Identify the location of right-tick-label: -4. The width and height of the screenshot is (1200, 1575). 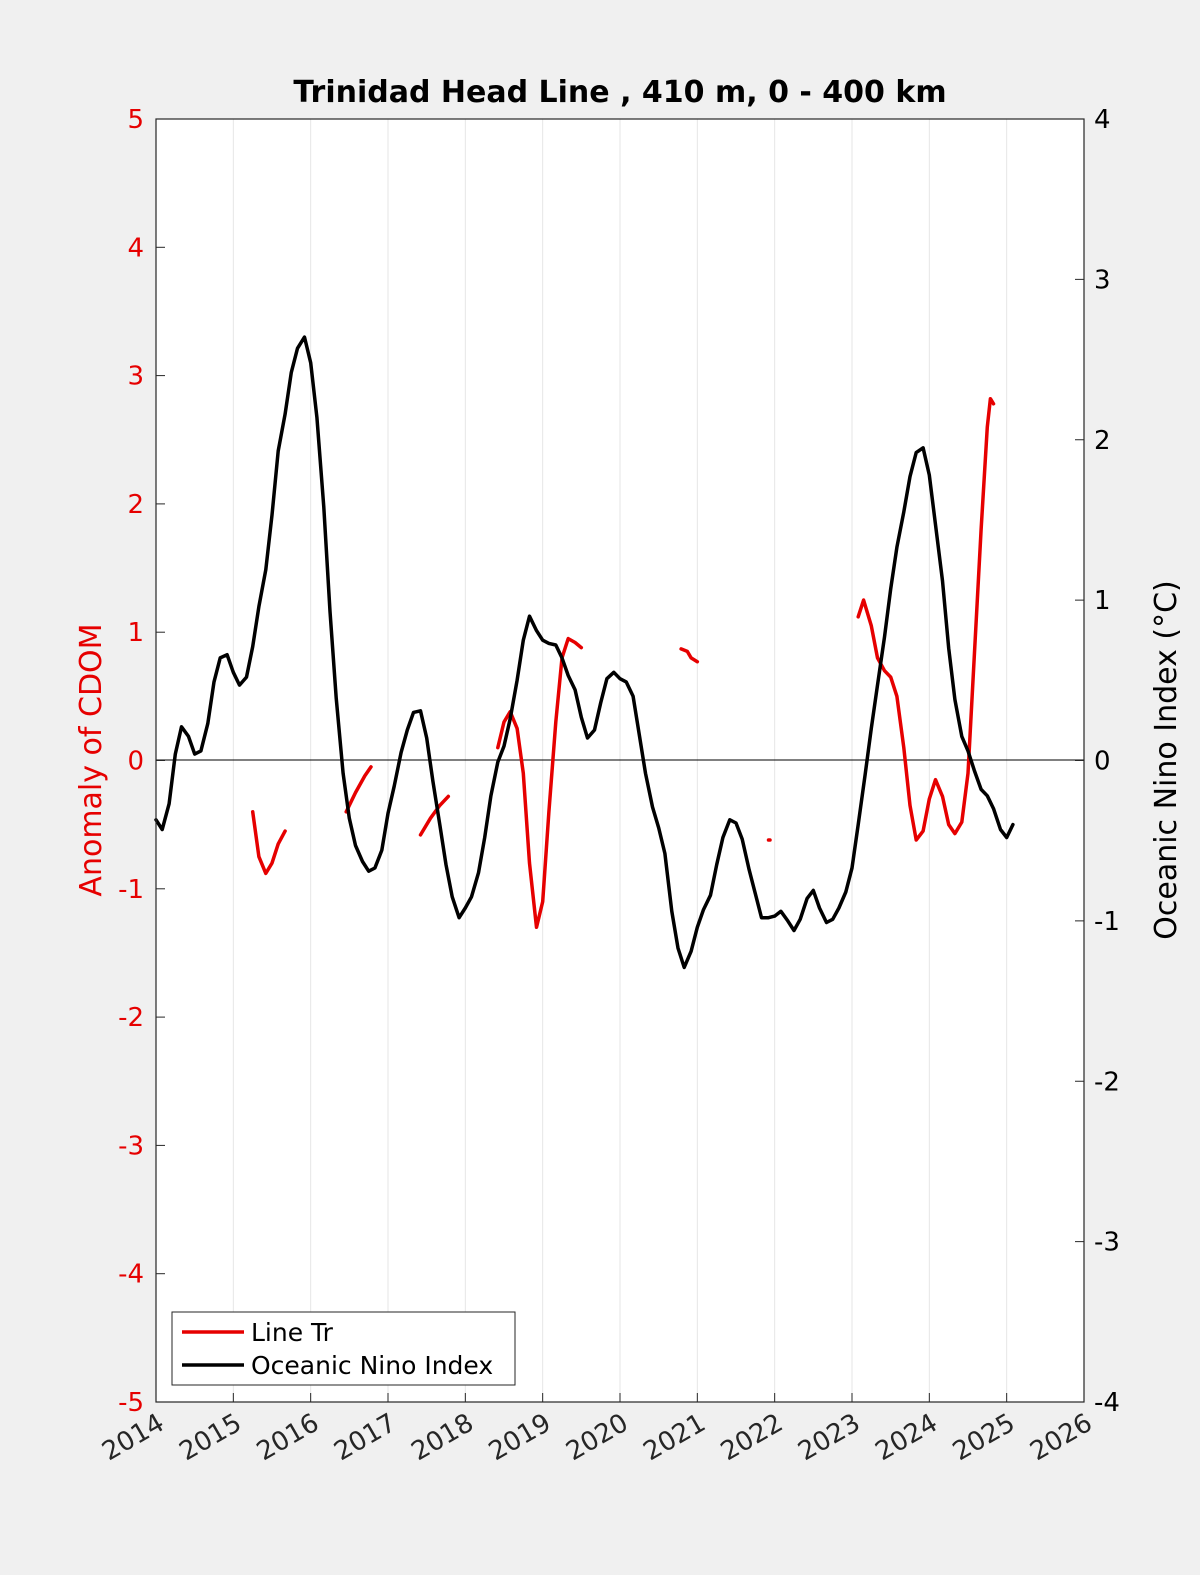
(1107, 1403).